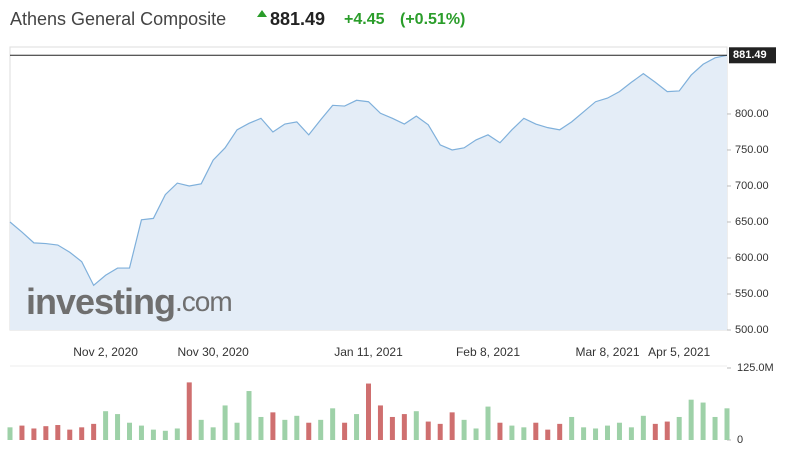 The height and width of the screenshot is (453, 800). What do you see at coordinates (297, 19) in the screenshot?
I see `last-price: 881.49` at bounding box center [297, 19].